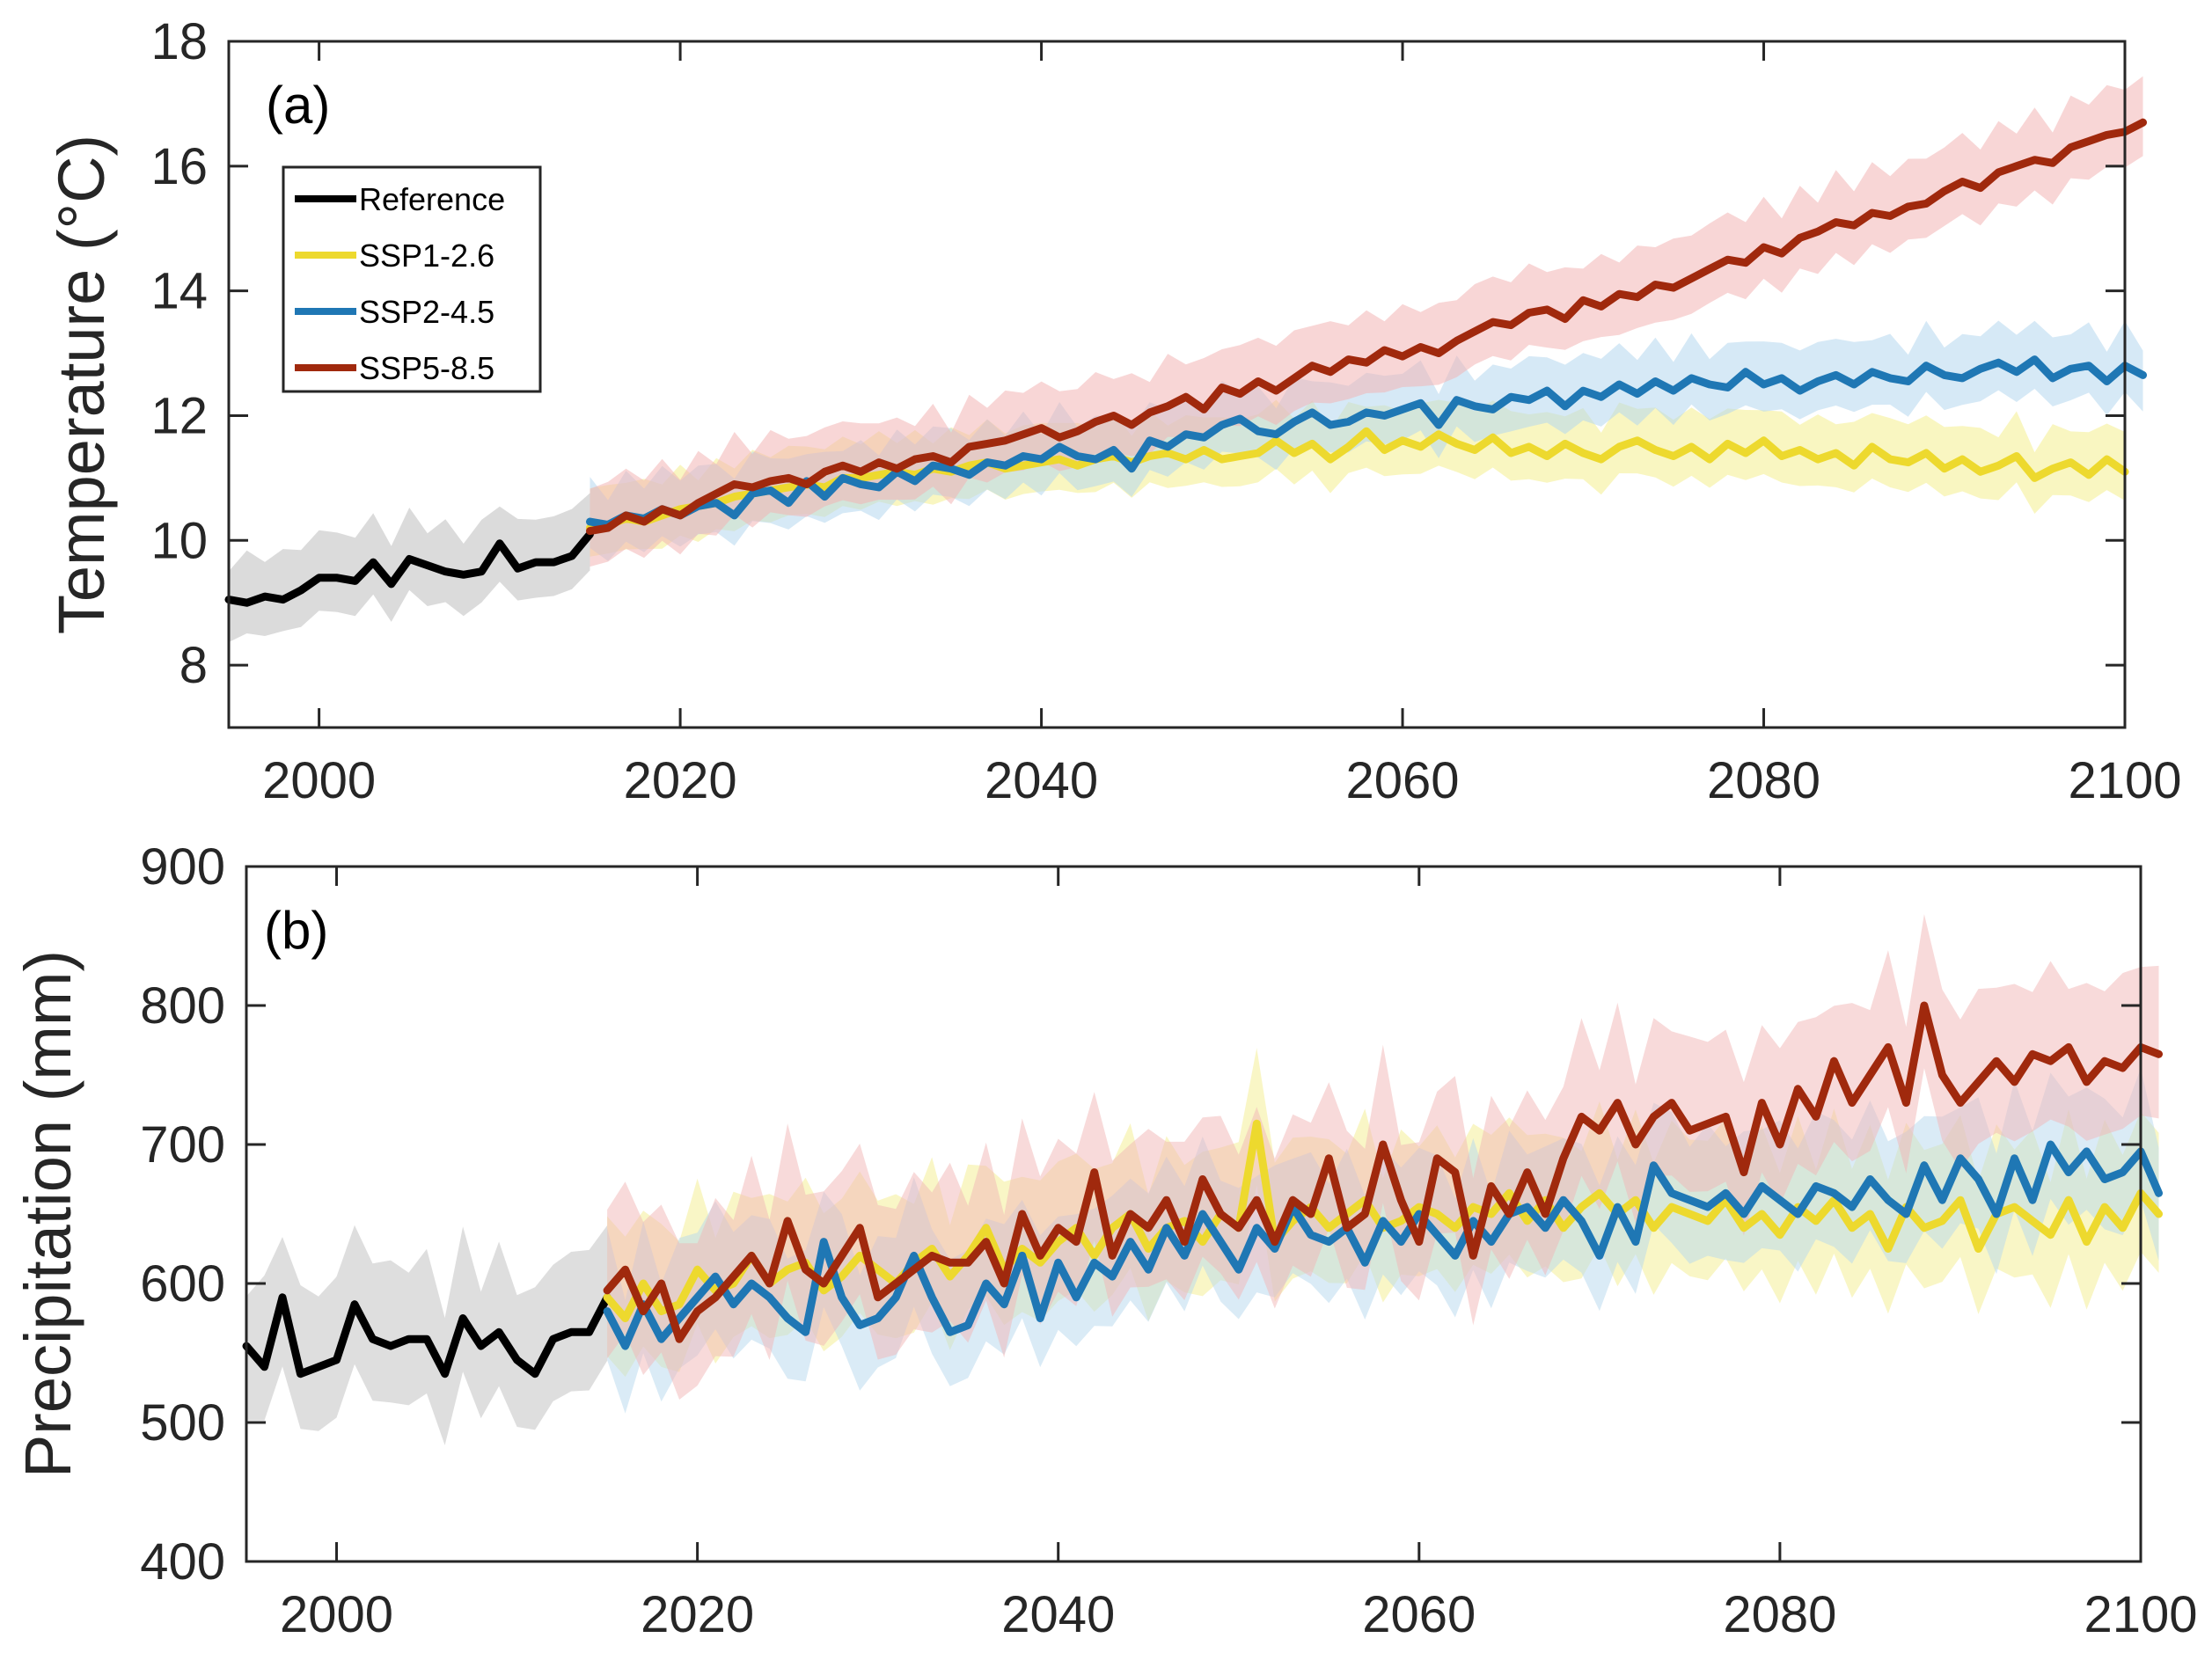  What do you see at coordinates (179, 291) in the screenshot?
I see `y-tick-label: 14` at bounding box center [179, 291].